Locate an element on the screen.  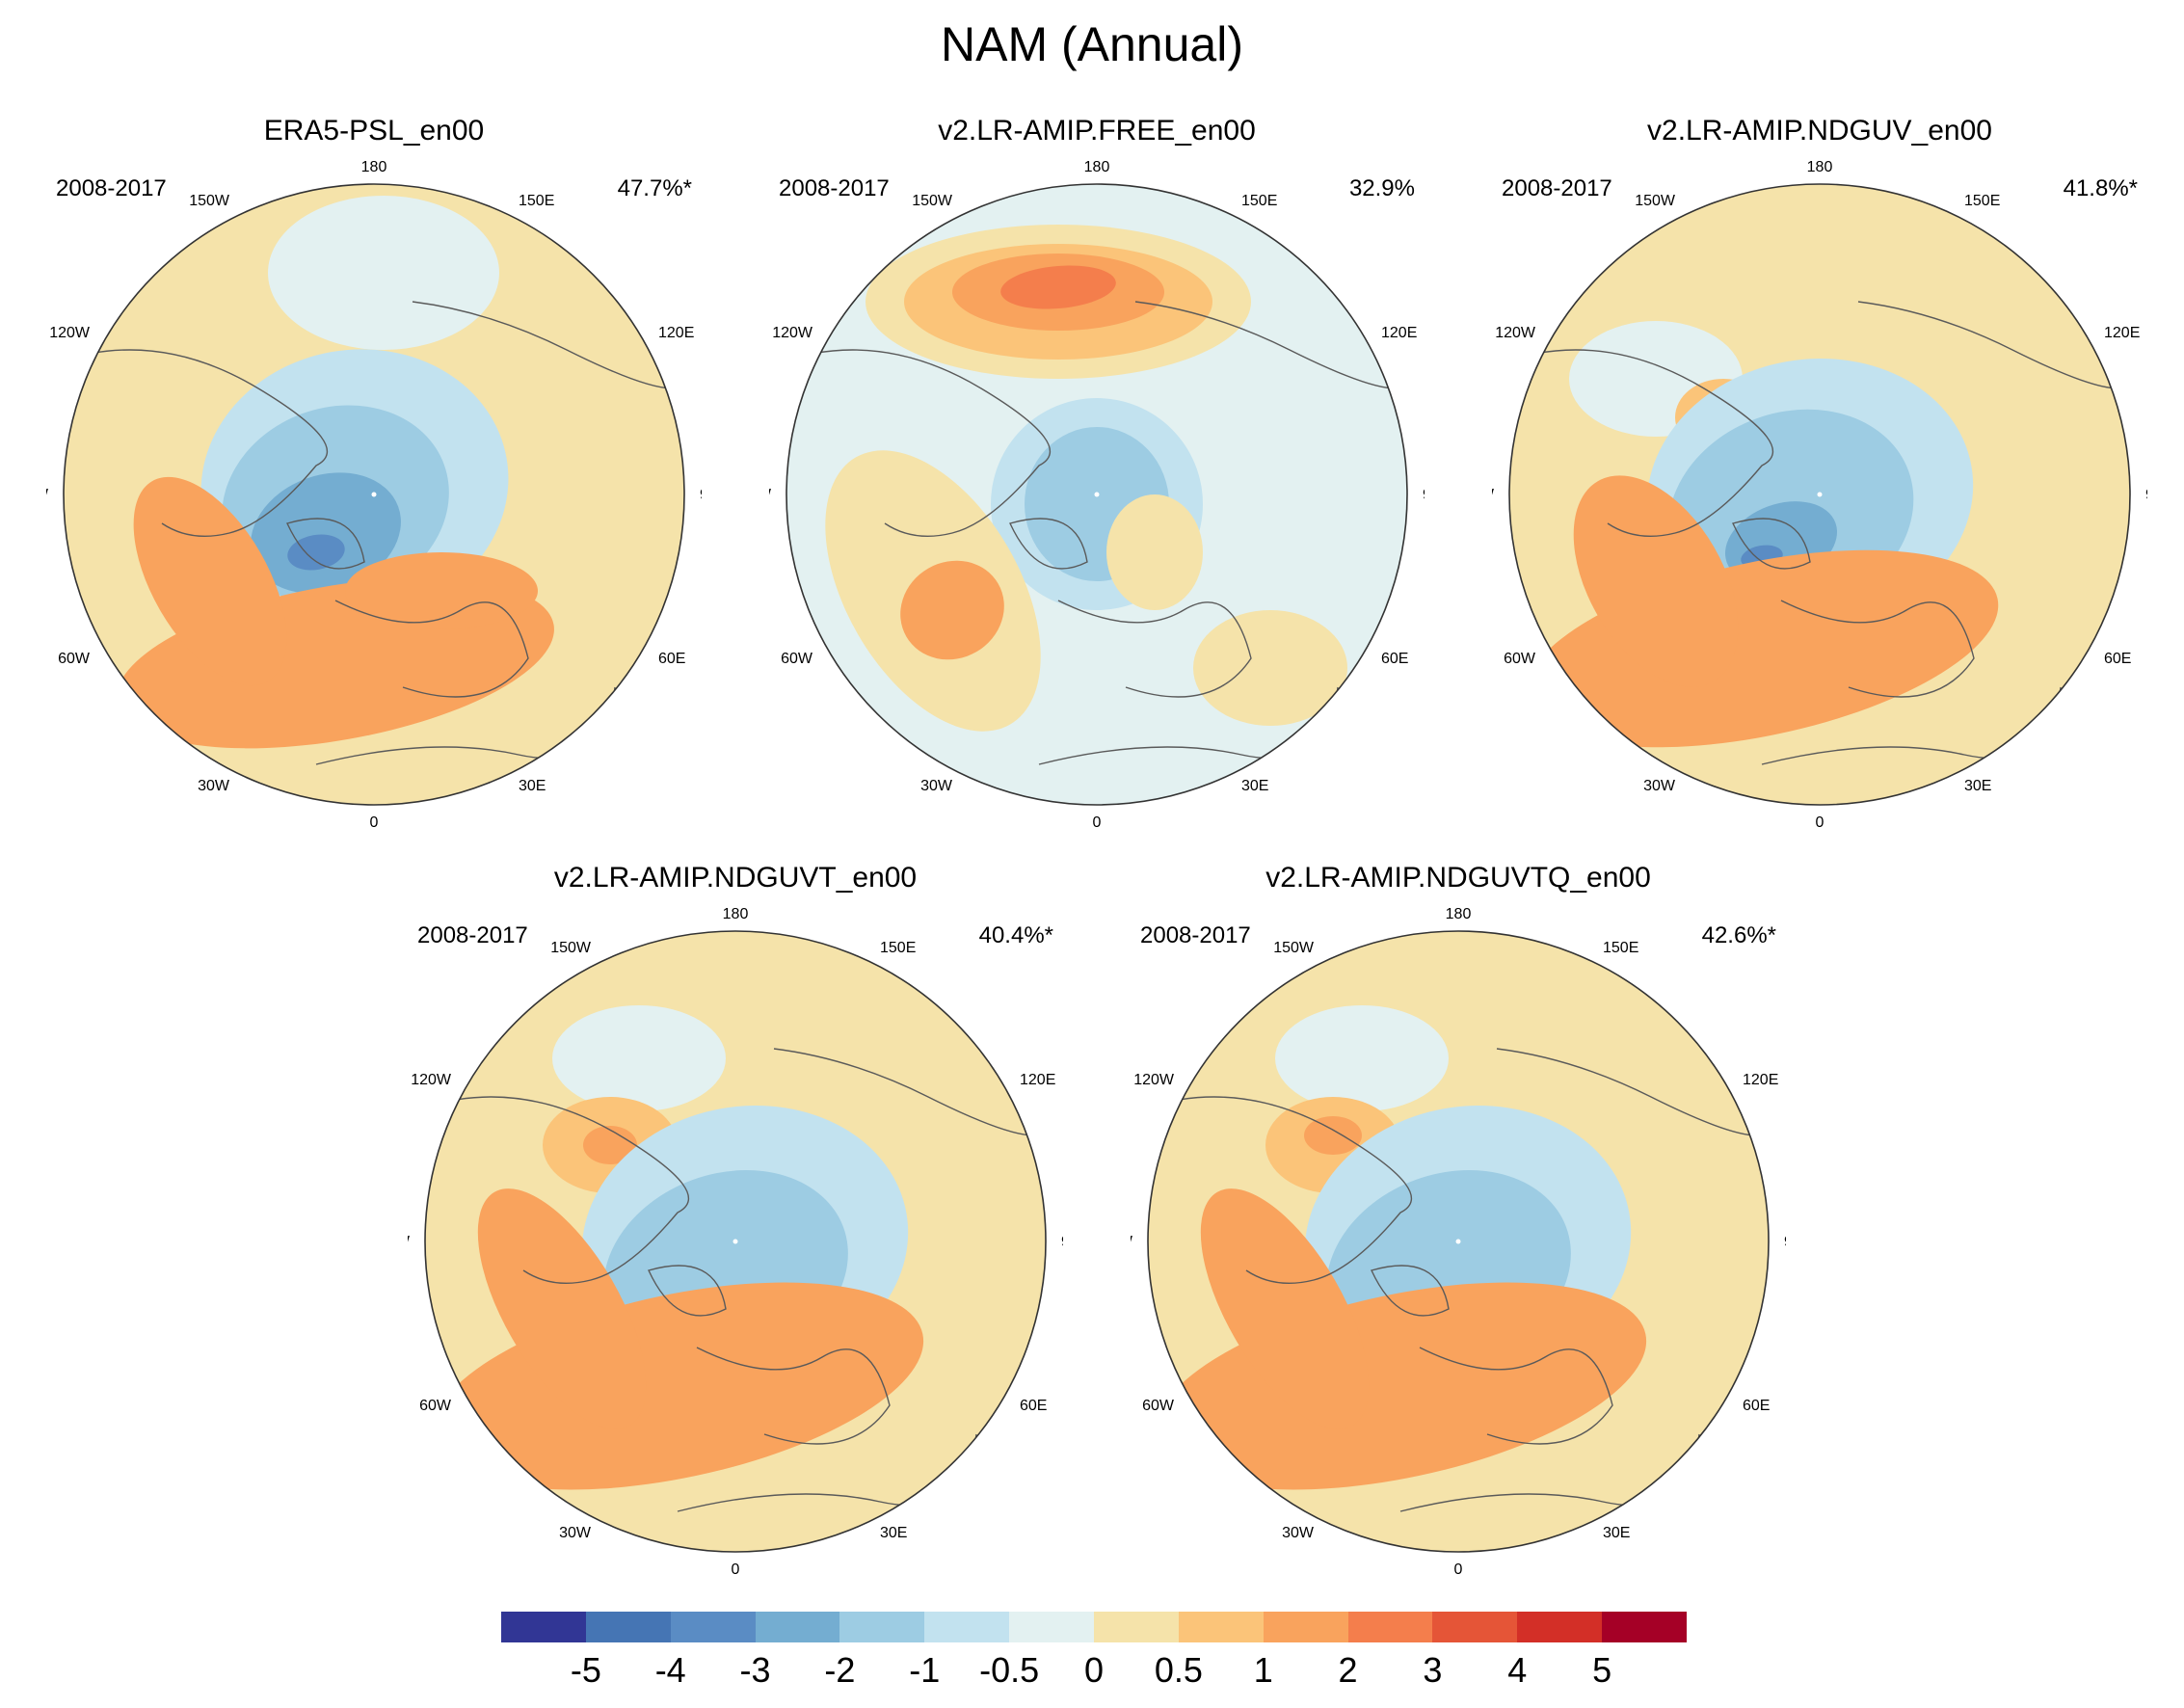
colorbar-tick-label: -5 is located at coordinates (585, 1670).